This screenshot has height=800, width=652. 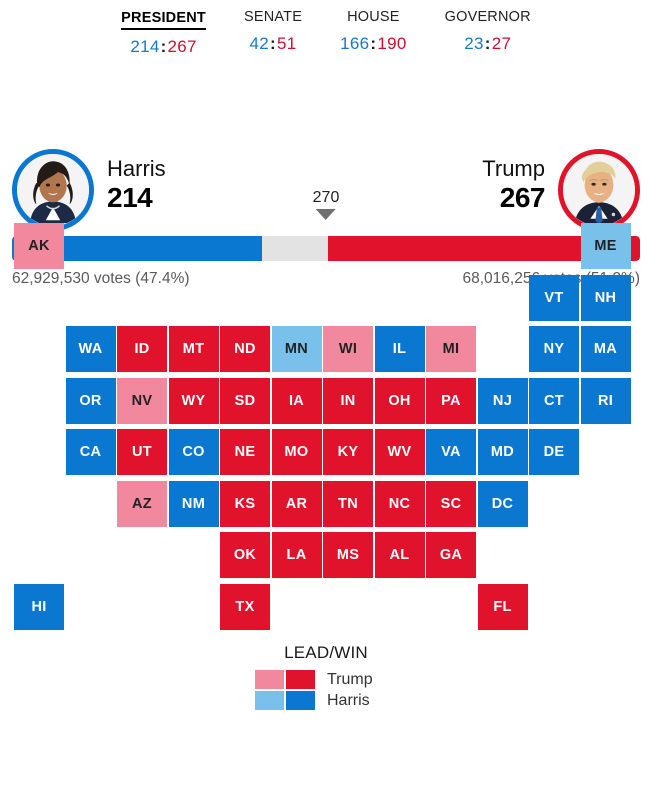 I want to click on state-cell-ok: OK, so click(x=245, y=555).